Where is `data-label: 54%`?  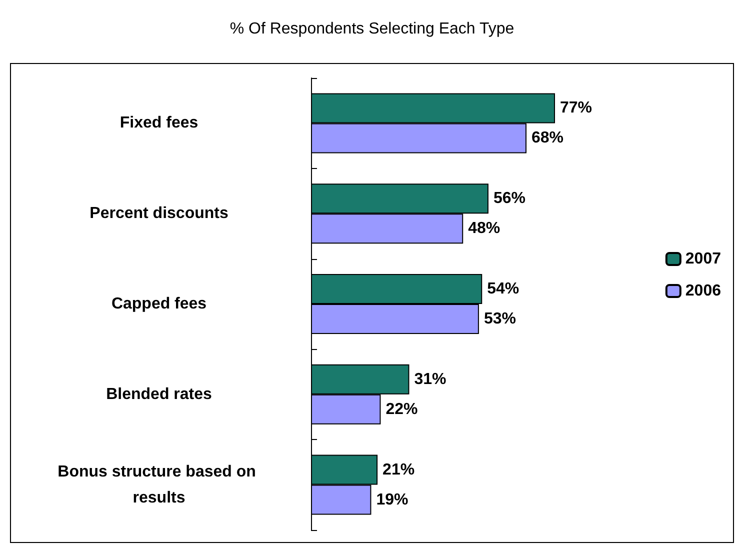 data-label: 54% is located at coordinates (503, 289).